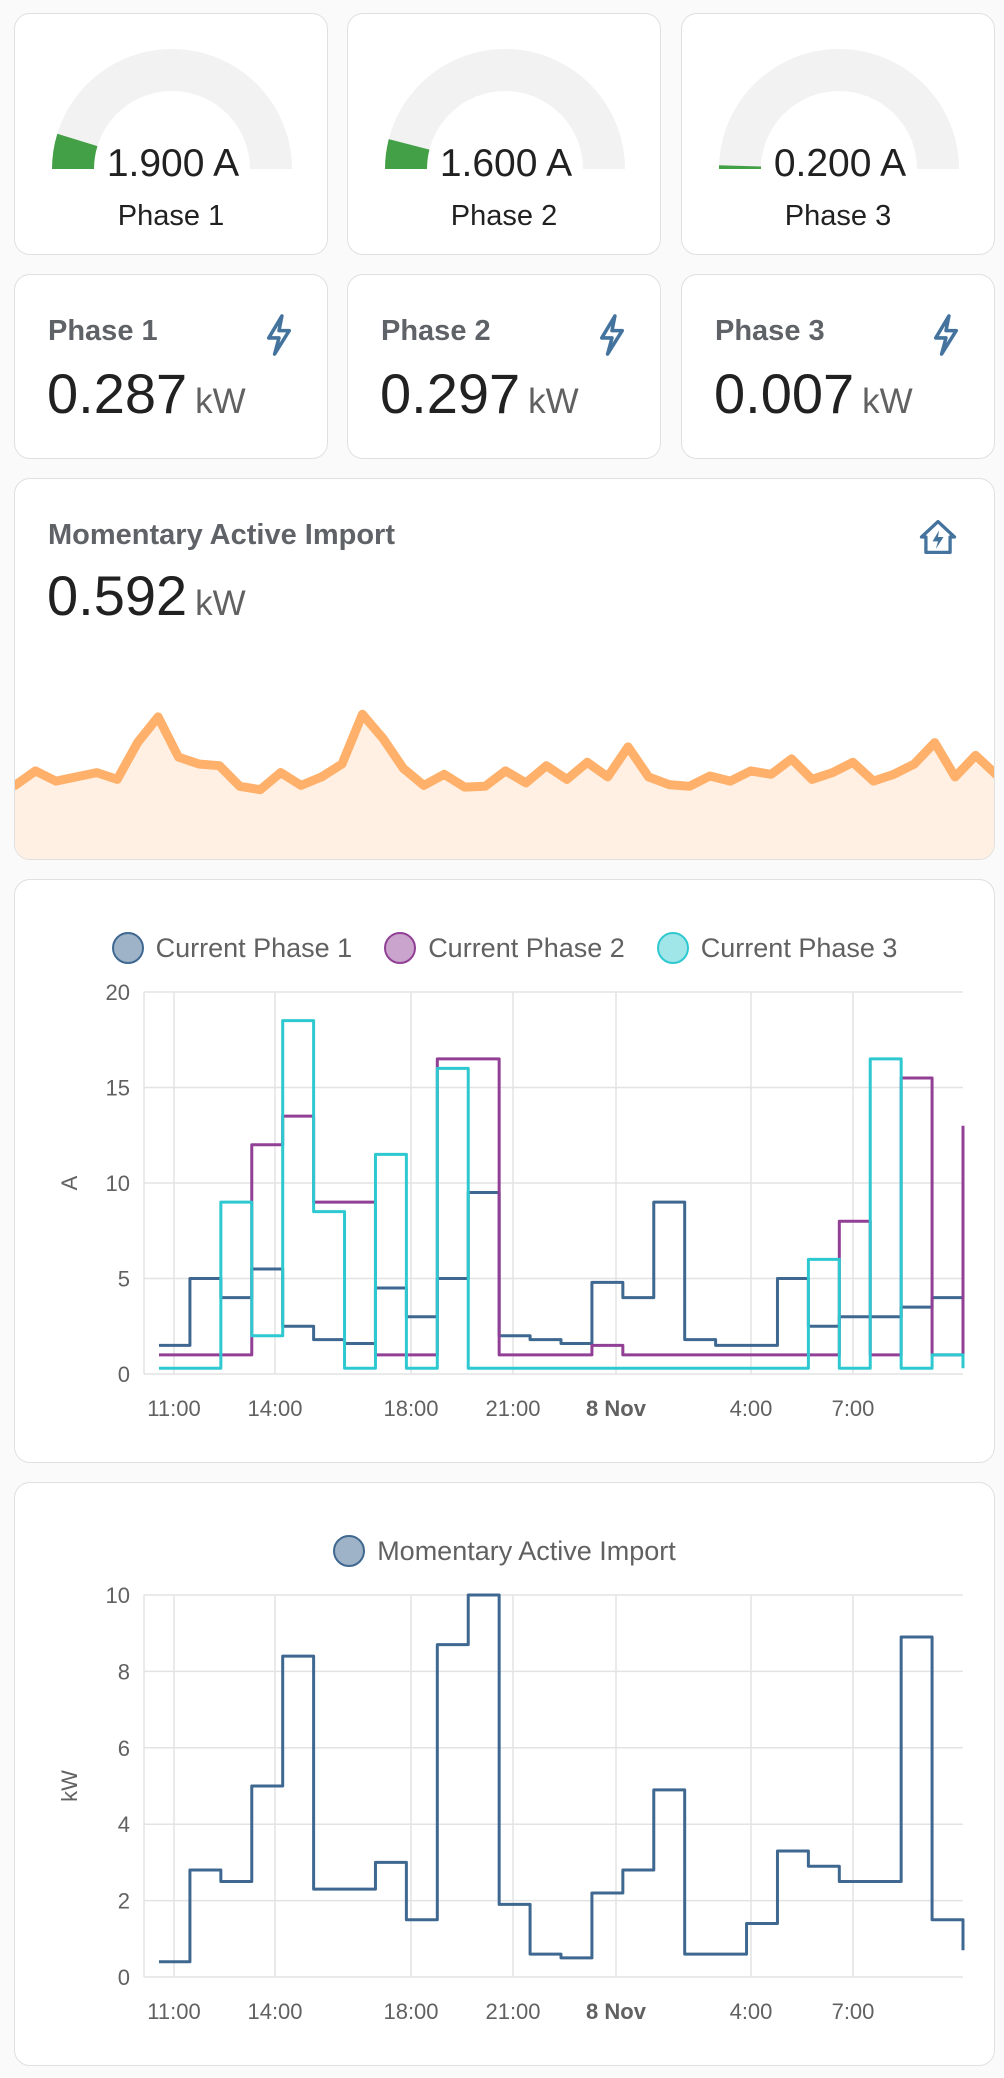 This screenshot has width=1004, height=2078. I want to click on sensor-name: Momentary Active Import, so click(221, 535).